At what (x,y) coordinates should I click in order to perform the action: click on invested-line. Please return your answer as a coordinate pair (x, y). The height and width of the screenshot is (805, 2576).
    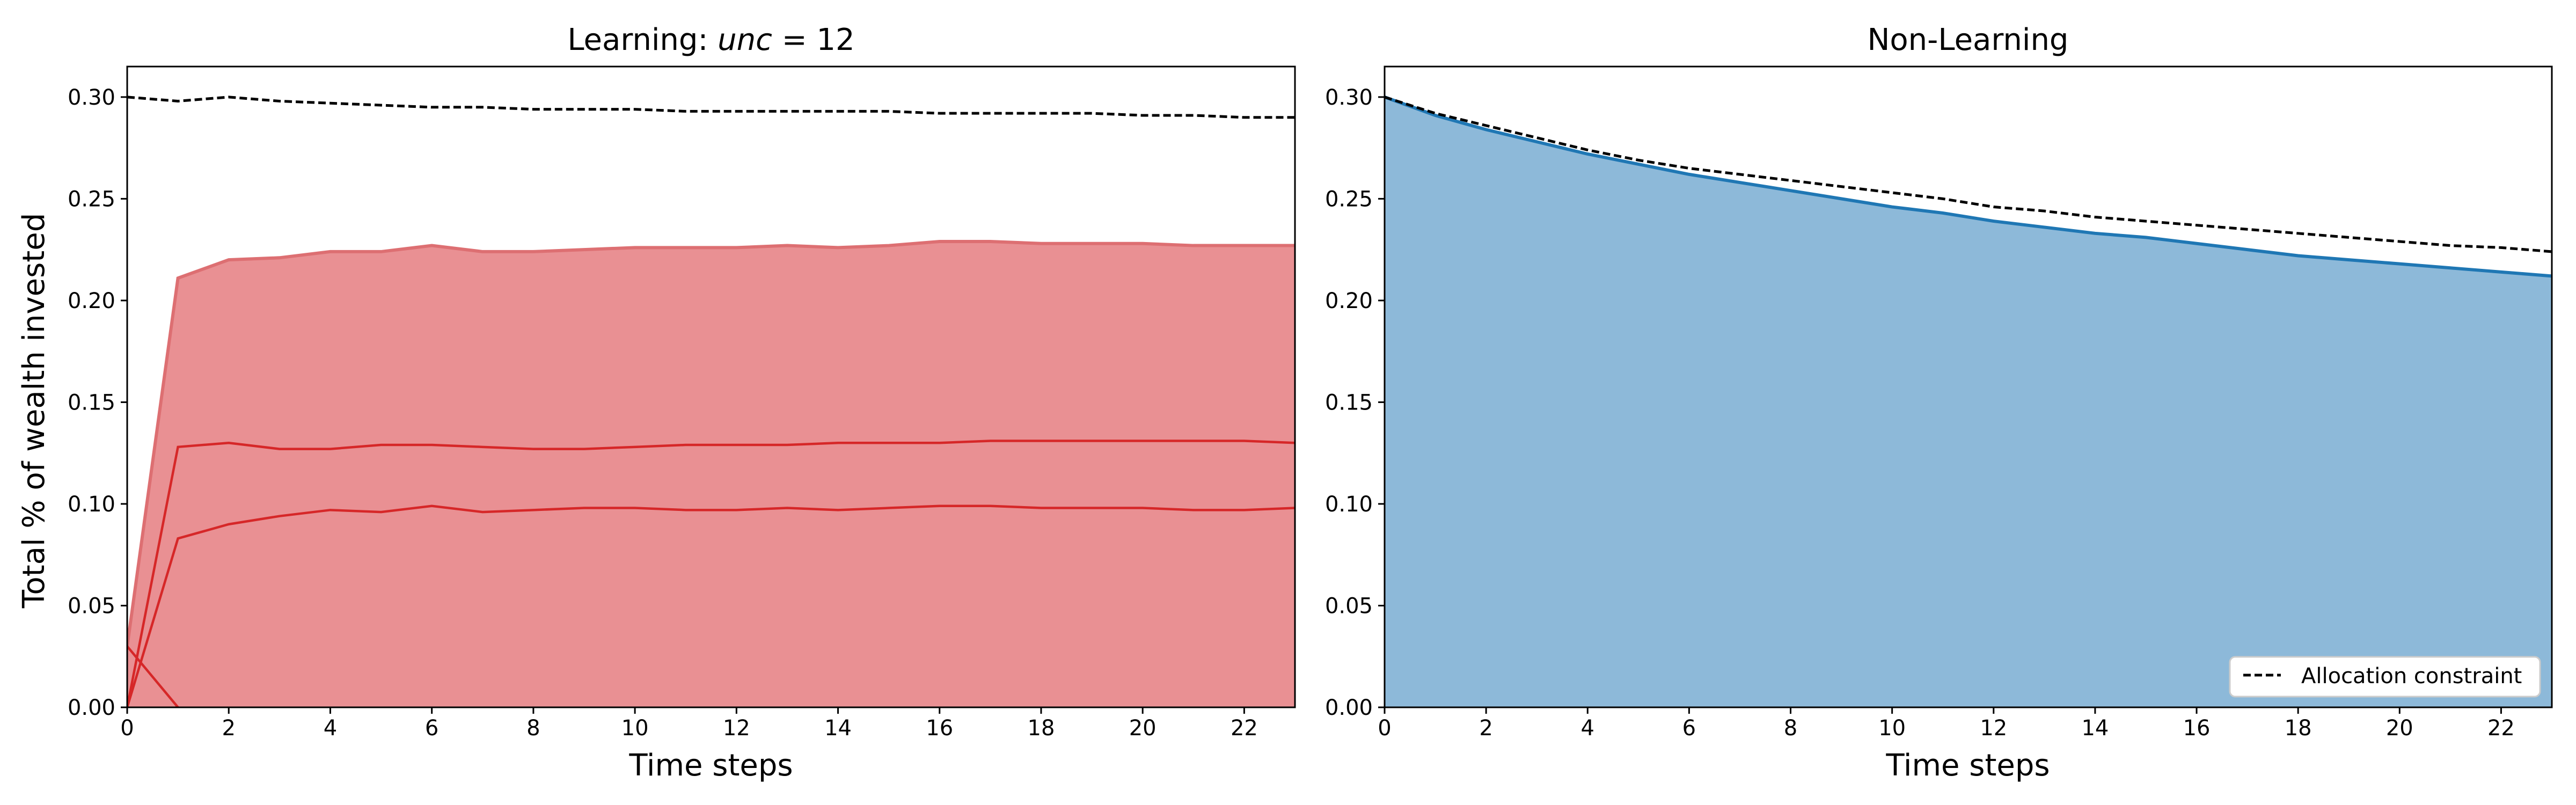
    Looking at the image, I should click on (1968, 187).